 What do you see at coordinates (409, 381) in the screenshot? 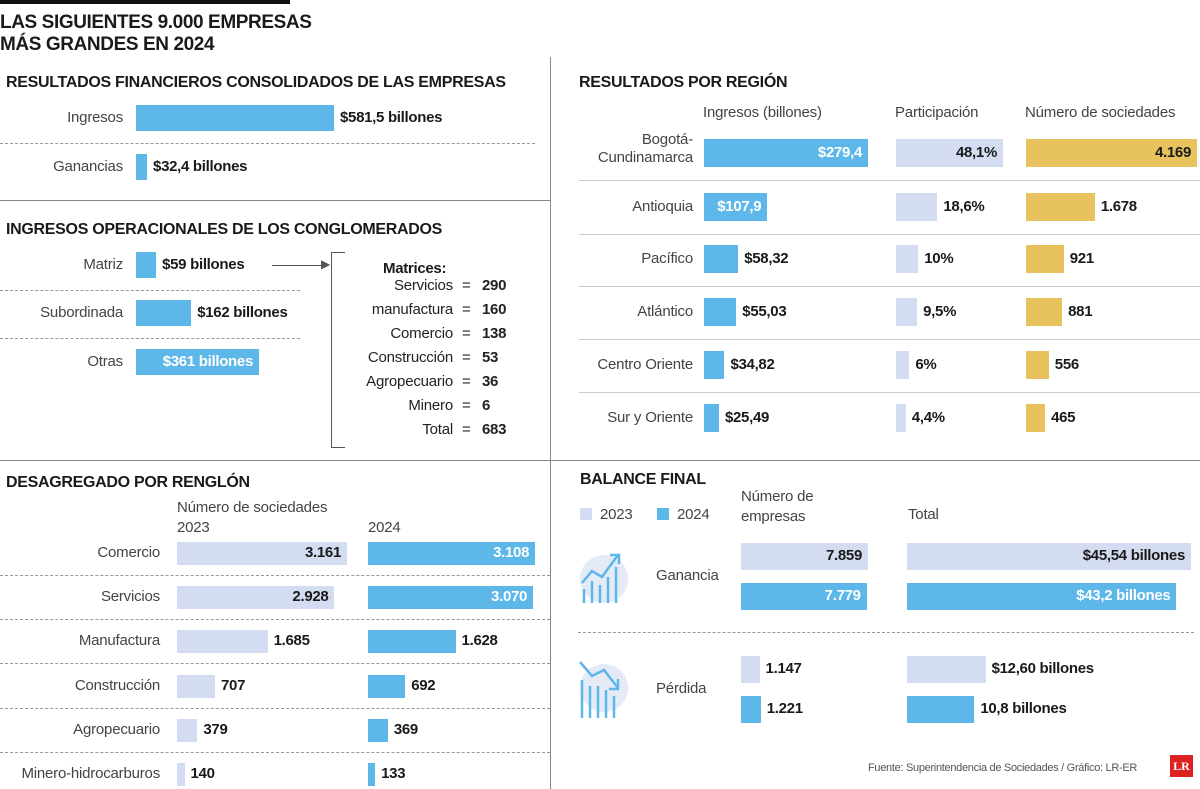
I see `matrices-label: Agropecuario` at bounding box center [409, 381].